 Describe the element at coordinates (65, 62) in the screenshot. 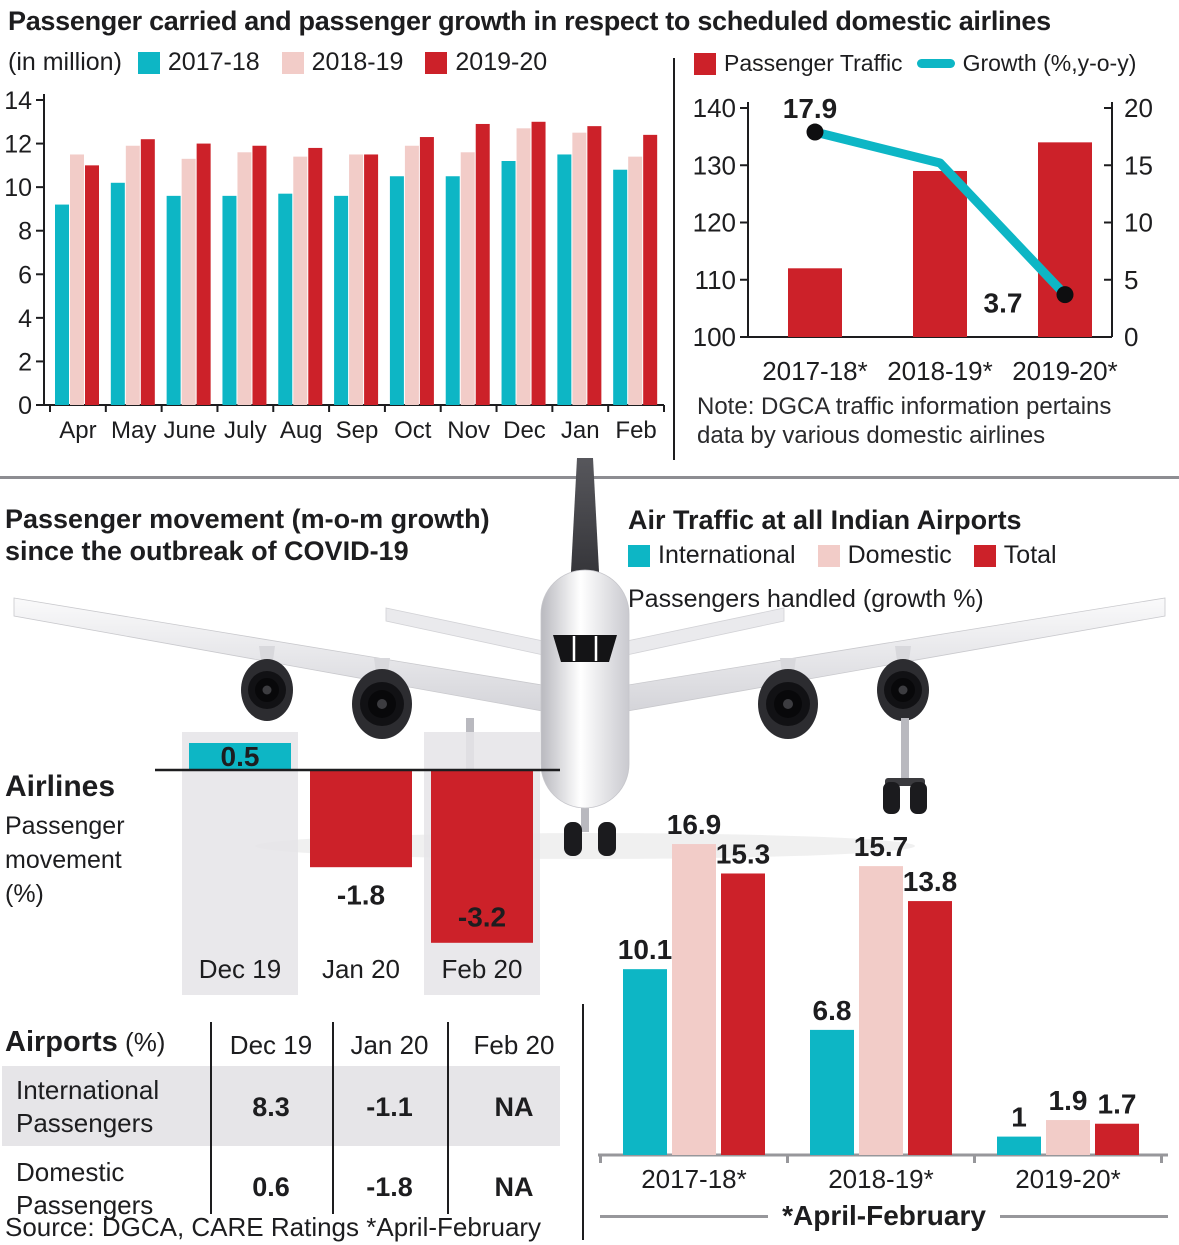

I see `unit-label: (in million)` at that location.